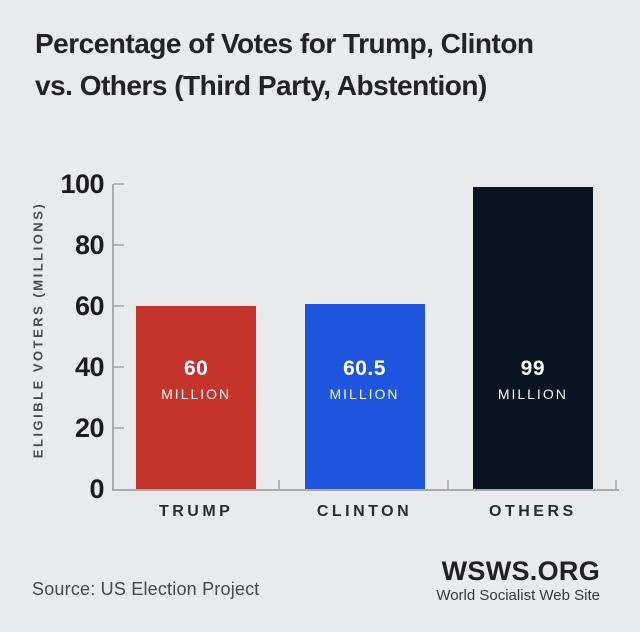 The width and height of the screenshot is (640, 632). Describe the element at coordinates (261, 85) in the screenshot. I see `chart-title-line2: vs. Others (Third Party, Abstention)` at that location.